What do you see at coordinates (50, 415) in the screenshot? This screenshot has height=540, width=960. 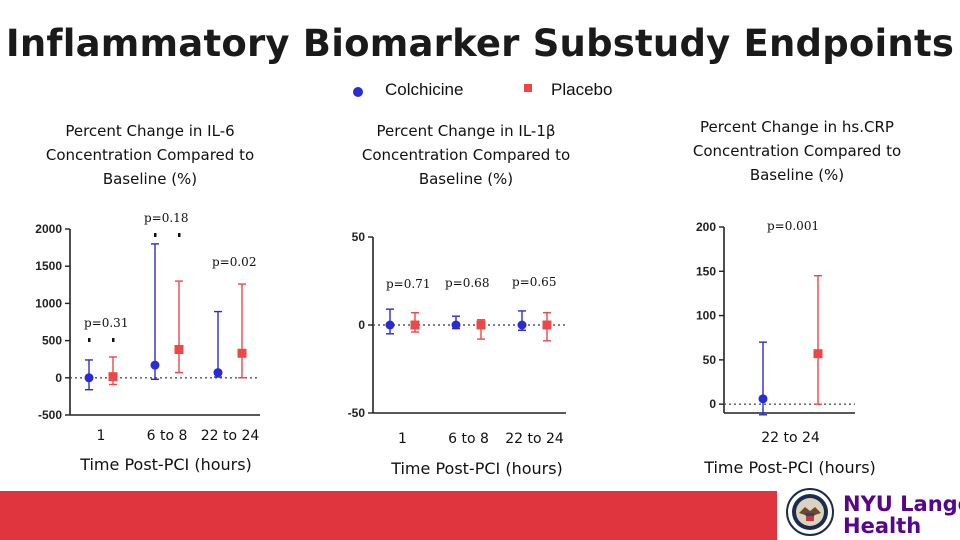 I see `chart1-y-tick-label: -500` at bounding box center [50, 415].